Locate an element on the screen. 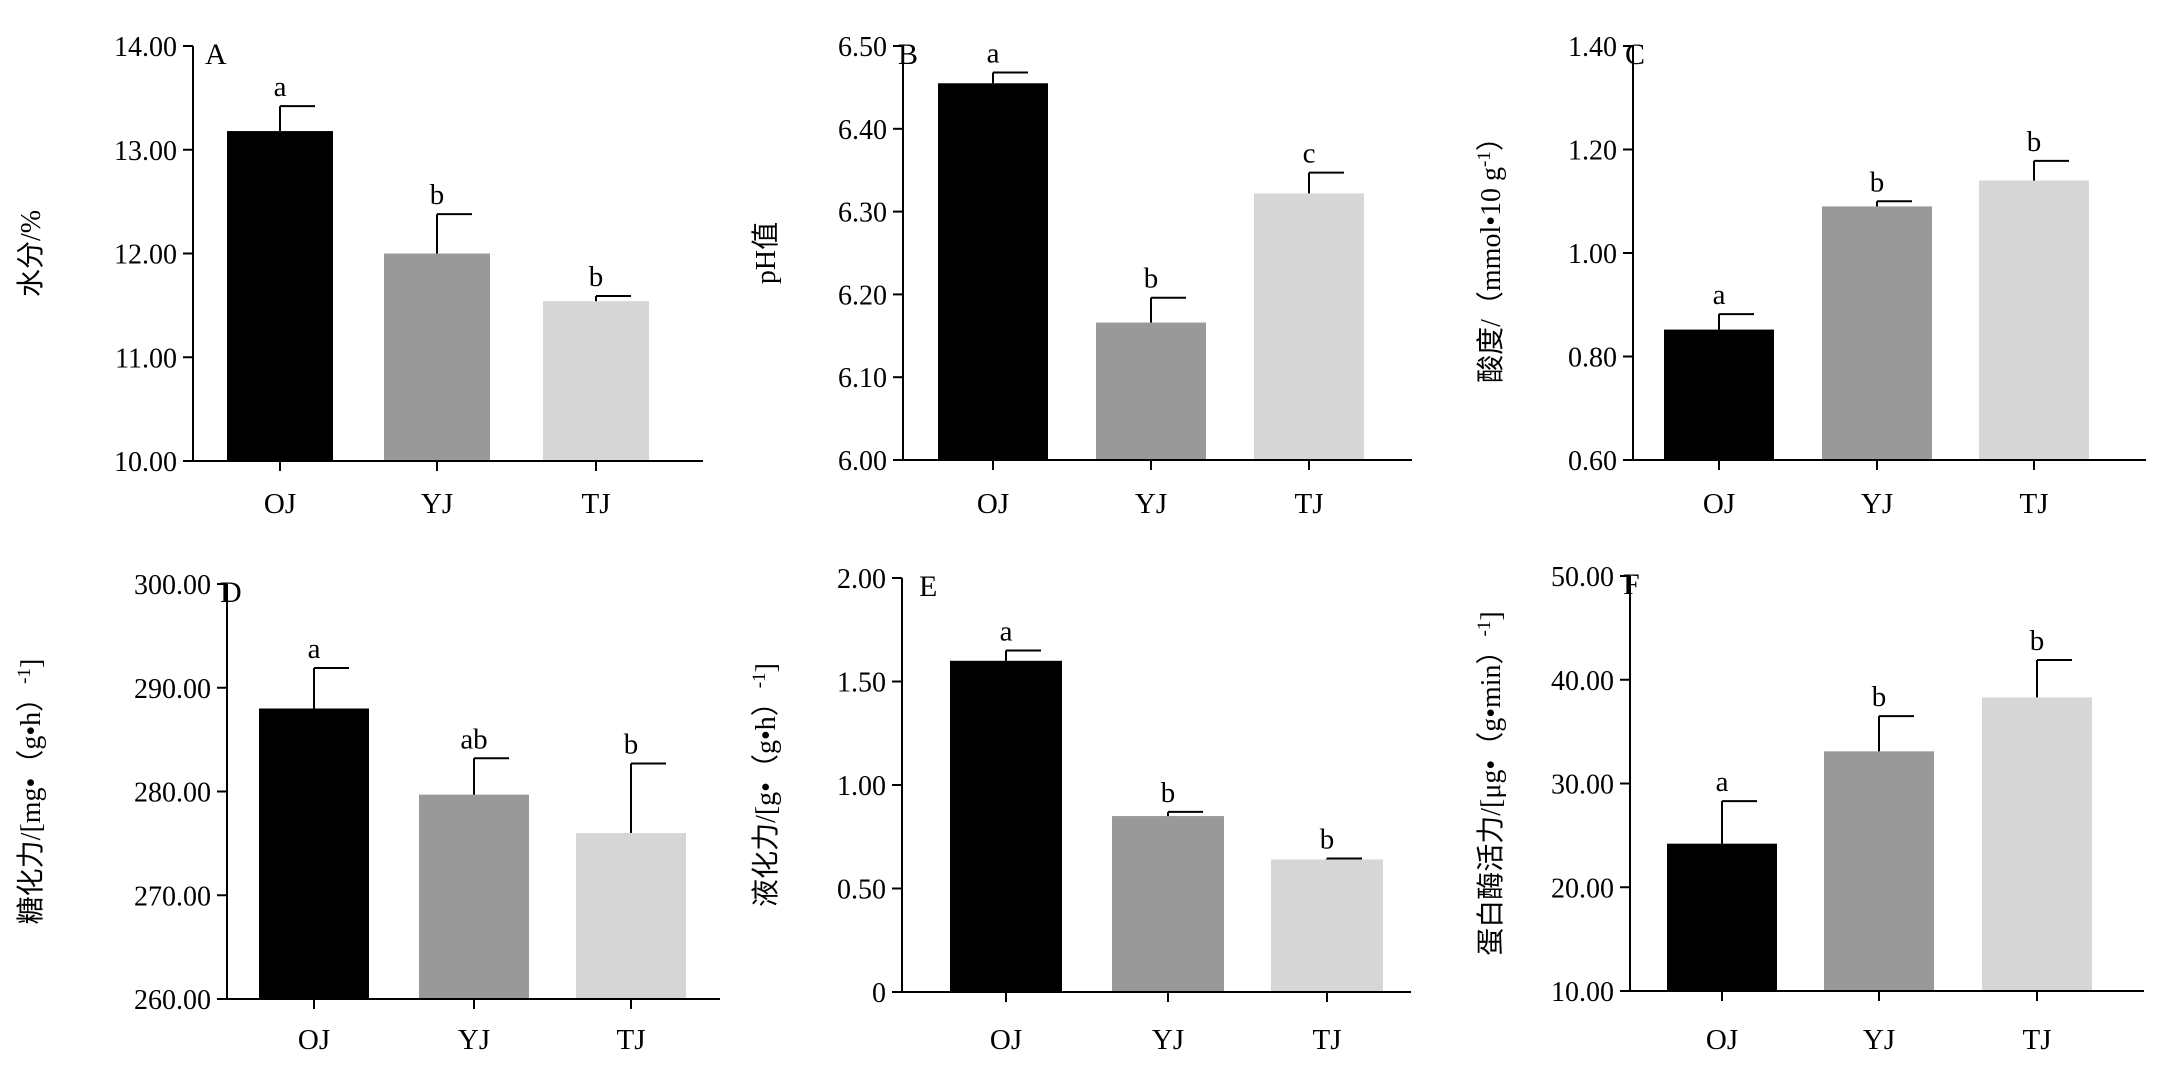 This screenshot has width=2175, height=1072. y-tick-label: 300.00 is located at coordinates (172, 585).